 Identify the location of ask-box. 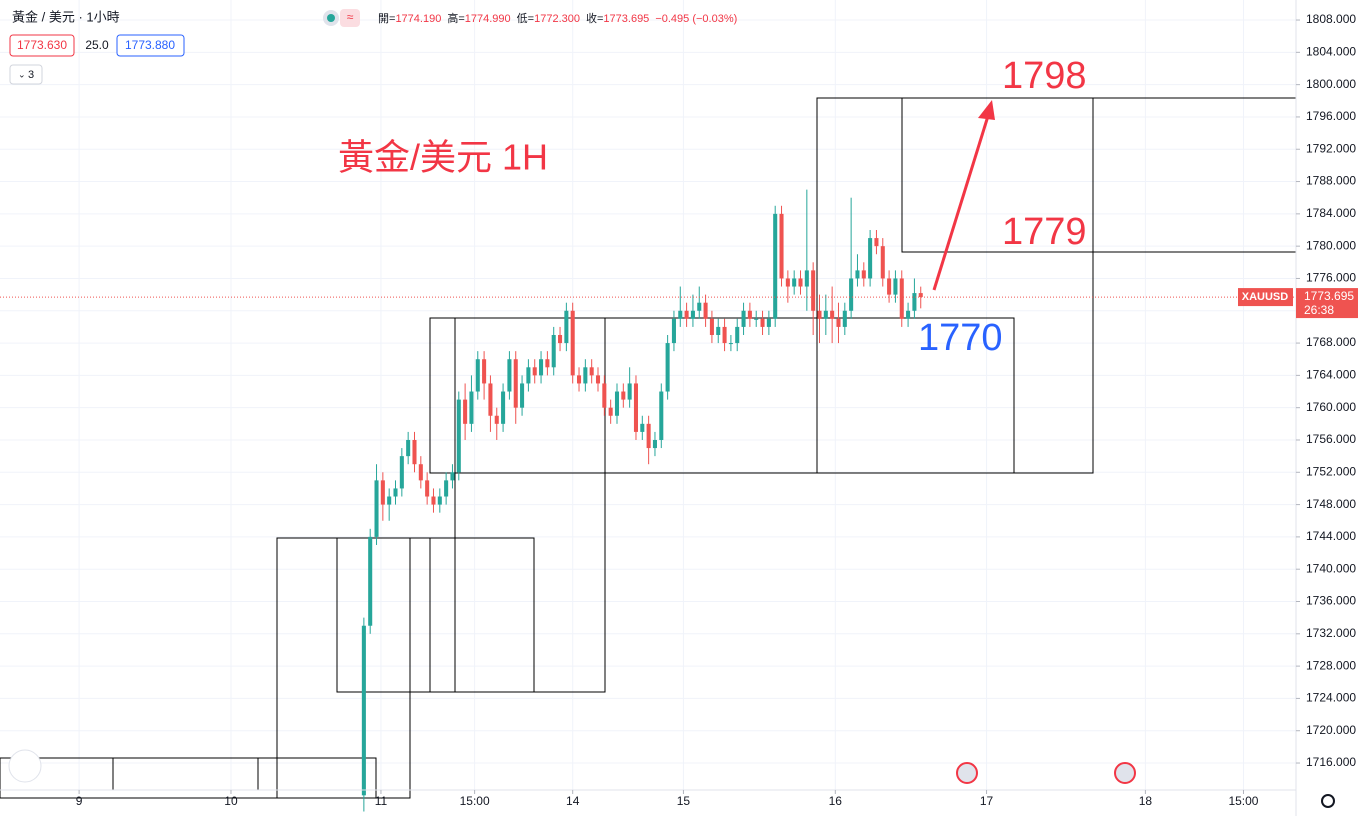
(150, 45).